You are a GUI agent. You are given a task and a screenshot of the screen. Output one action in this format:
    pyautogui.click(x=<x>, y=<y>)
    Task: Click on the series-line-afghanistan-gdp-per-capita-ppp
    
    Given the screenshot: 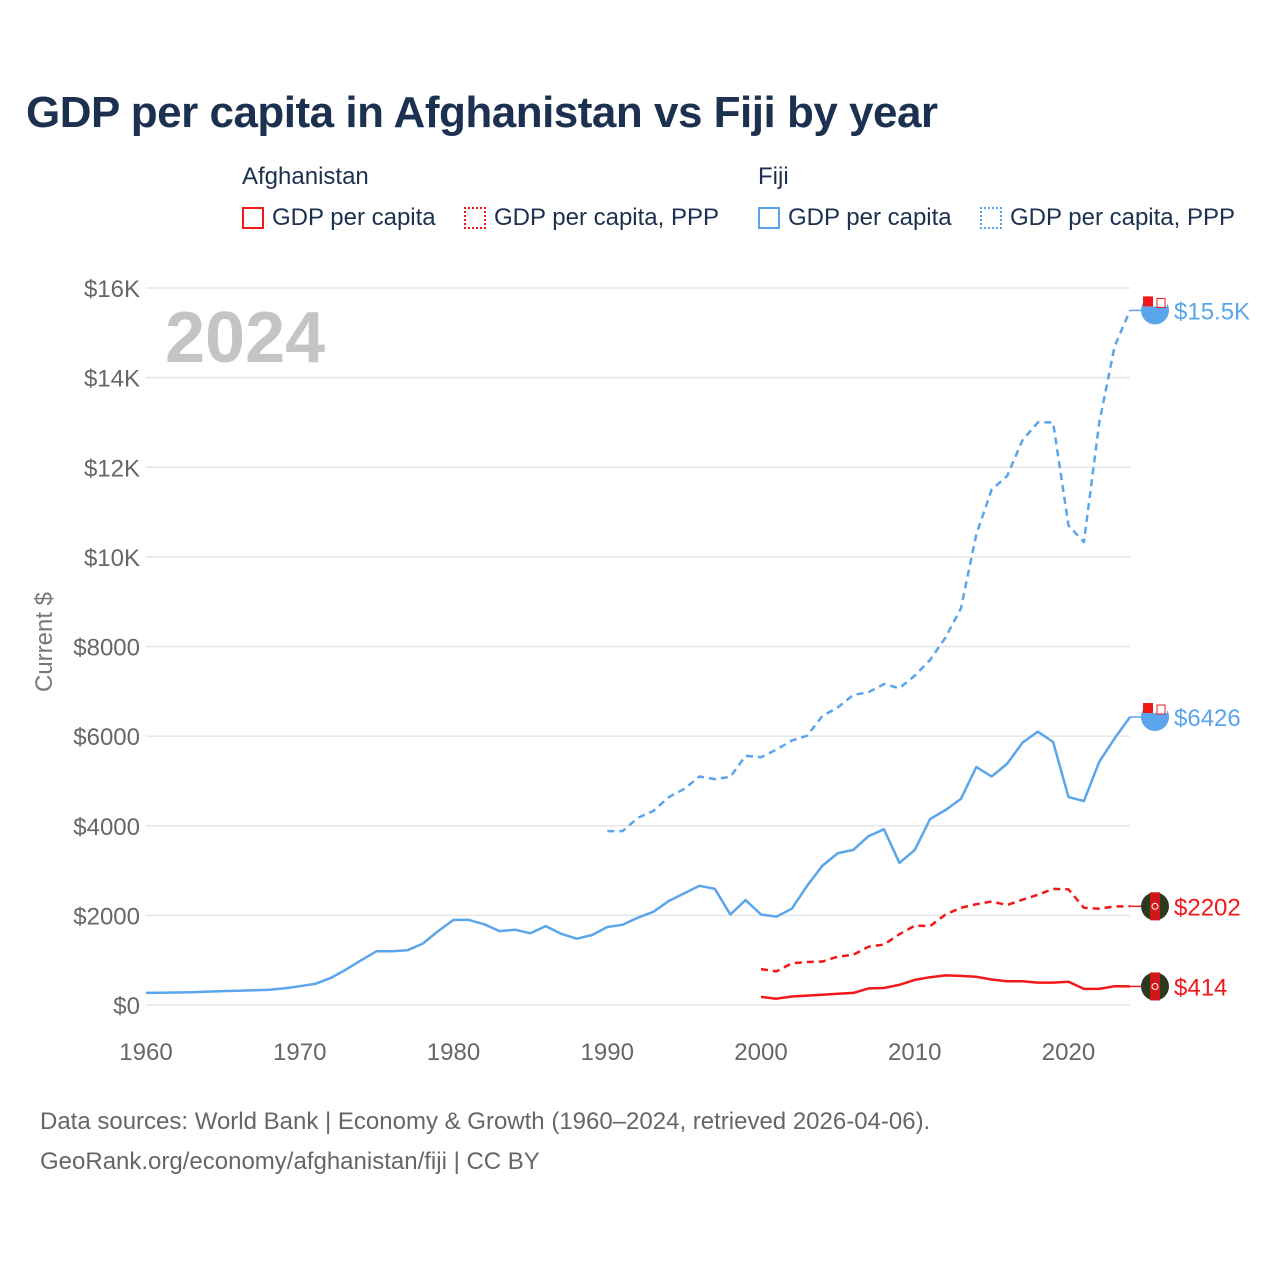 What is the action you would take?
    pyautogui.click(x=945, y=930)
    